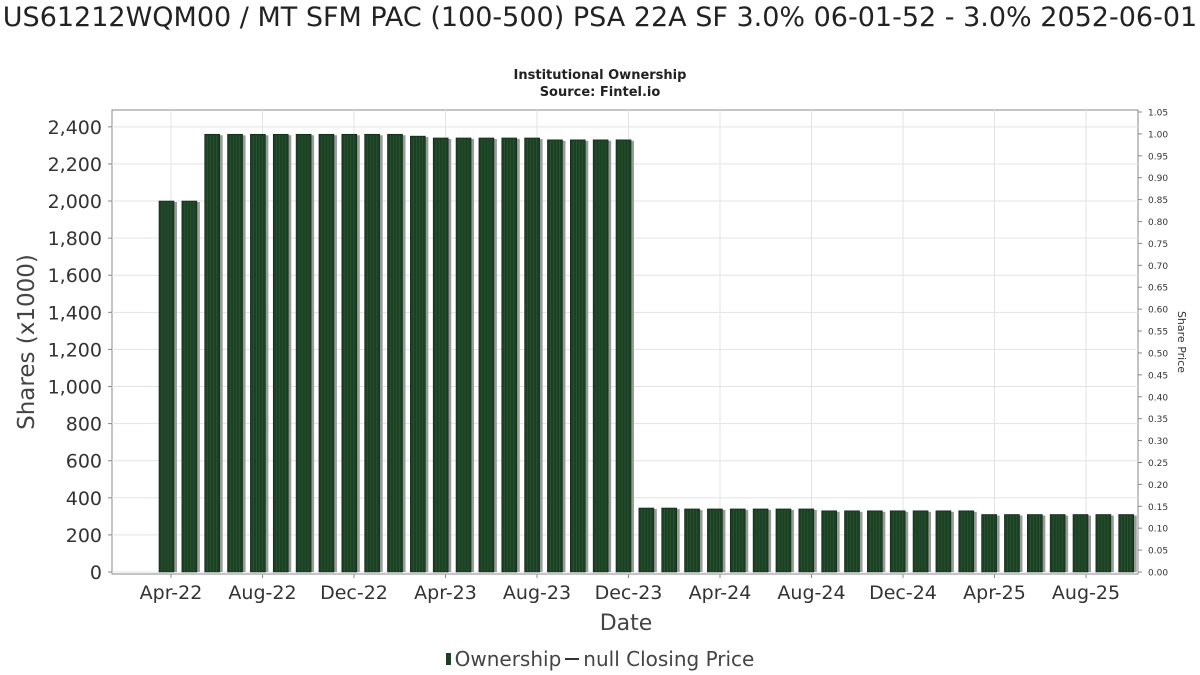  I want to click on y-axis-label: Shares (x1000), so click(27, 342).